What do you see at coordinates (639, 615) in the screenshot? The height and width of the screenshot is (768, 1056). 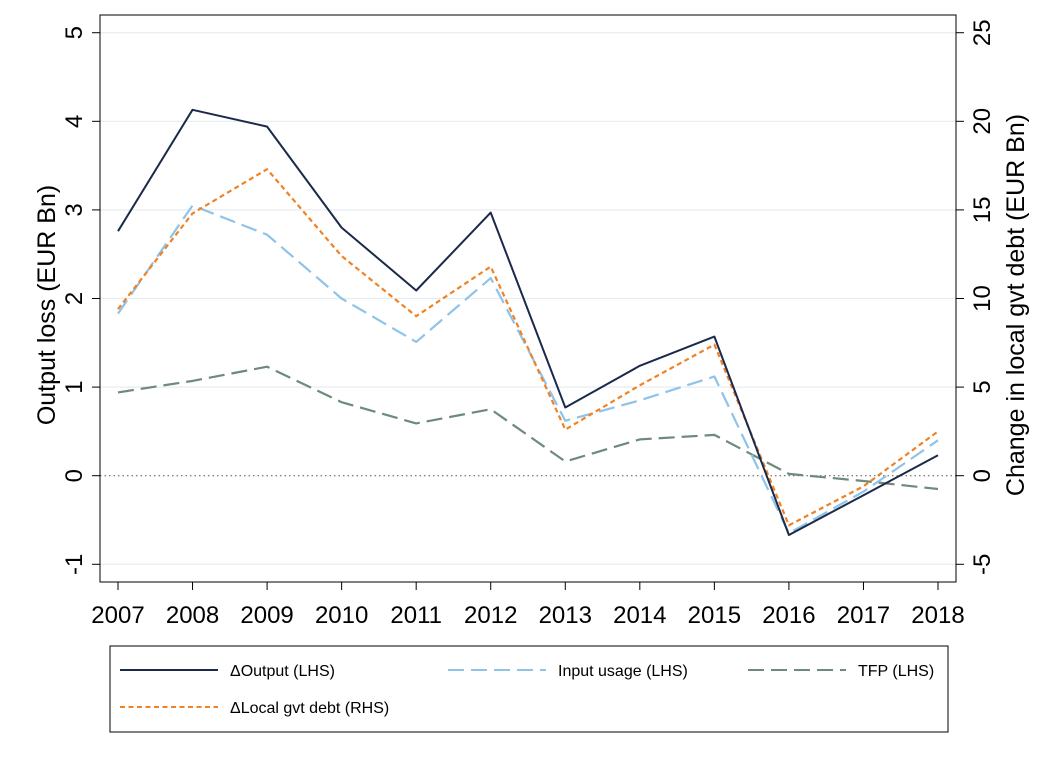 I see `x-tick-label: 2014` at bounding box center [639, 615].